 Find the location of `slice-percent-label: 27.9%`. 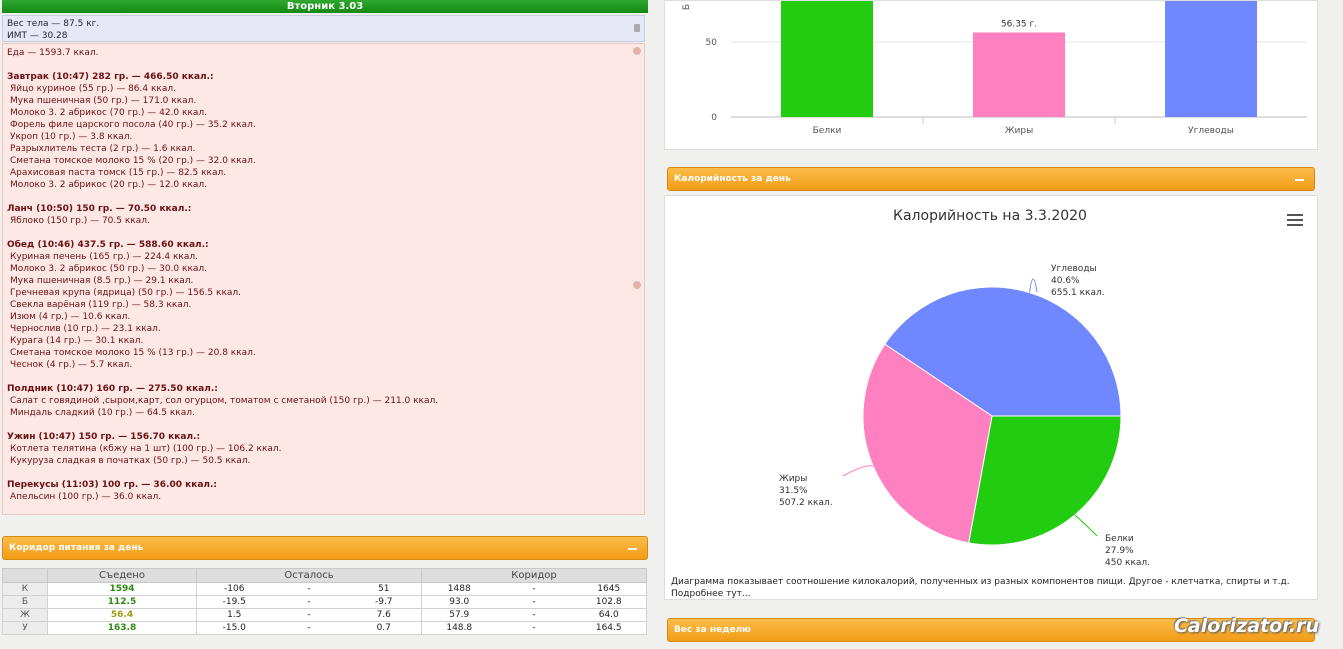

slice-percent-label: 27.9% is located at coordinates (1119, 551).